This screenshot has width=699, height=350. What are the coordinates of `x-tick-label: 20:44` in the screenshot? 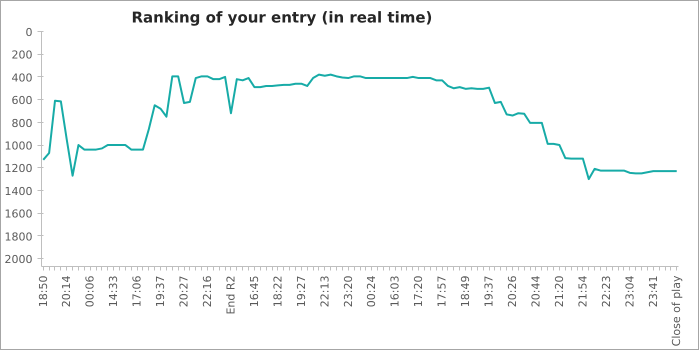 It's located at (535, 291).